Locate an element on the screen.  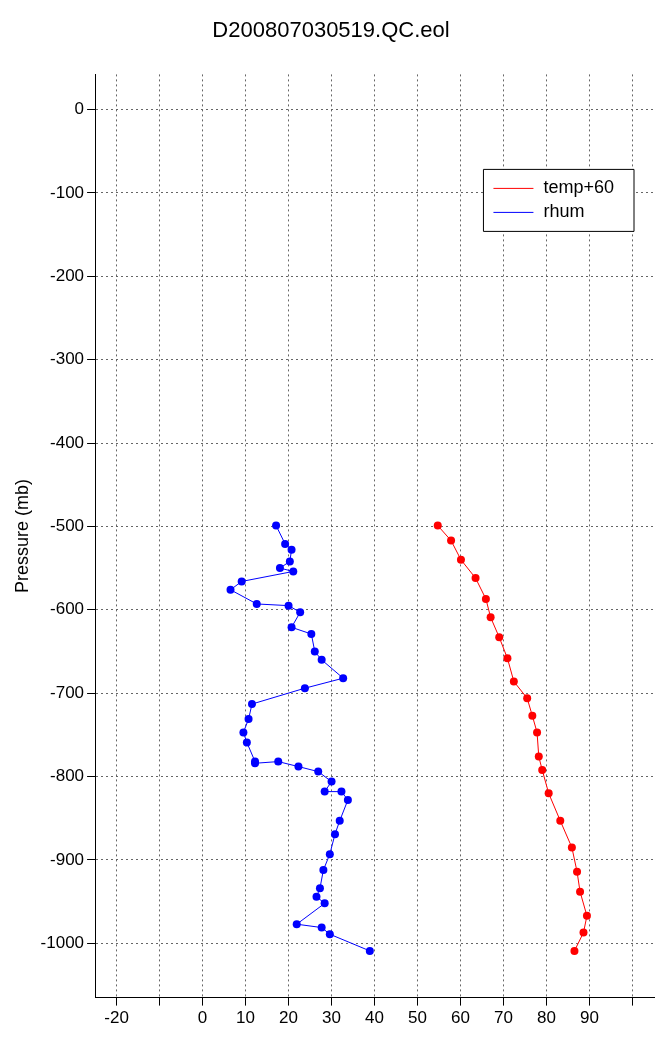
x-tick-label: -20 is located at coordinates (116, 1018).